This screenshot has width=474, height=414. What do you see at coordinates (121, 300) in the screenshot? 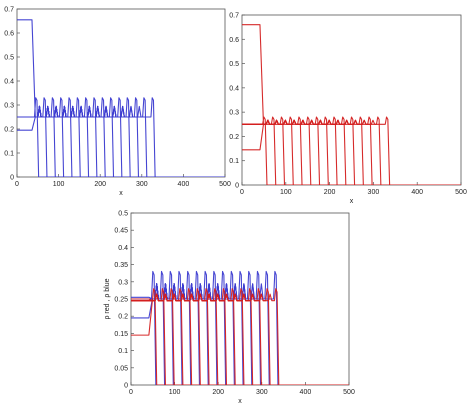
I see `y-tick-label: 0.25` at bounding box center [121, 300].